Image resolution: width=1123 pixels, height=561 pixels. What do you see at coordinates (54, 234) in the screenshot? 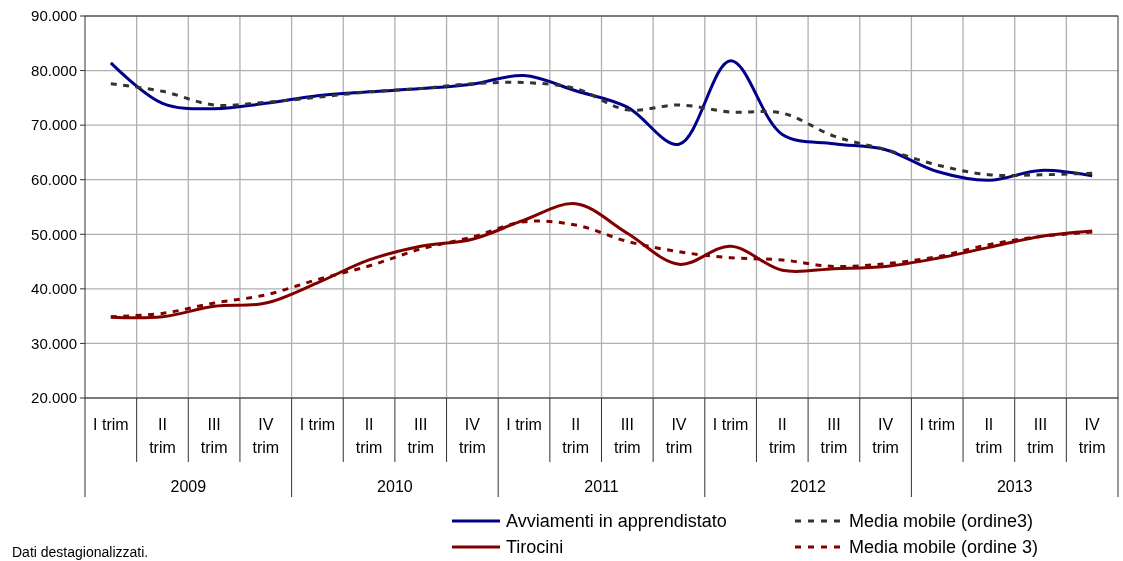
I see `y-tick-label: 50.000` at bounding box center [54, 234].